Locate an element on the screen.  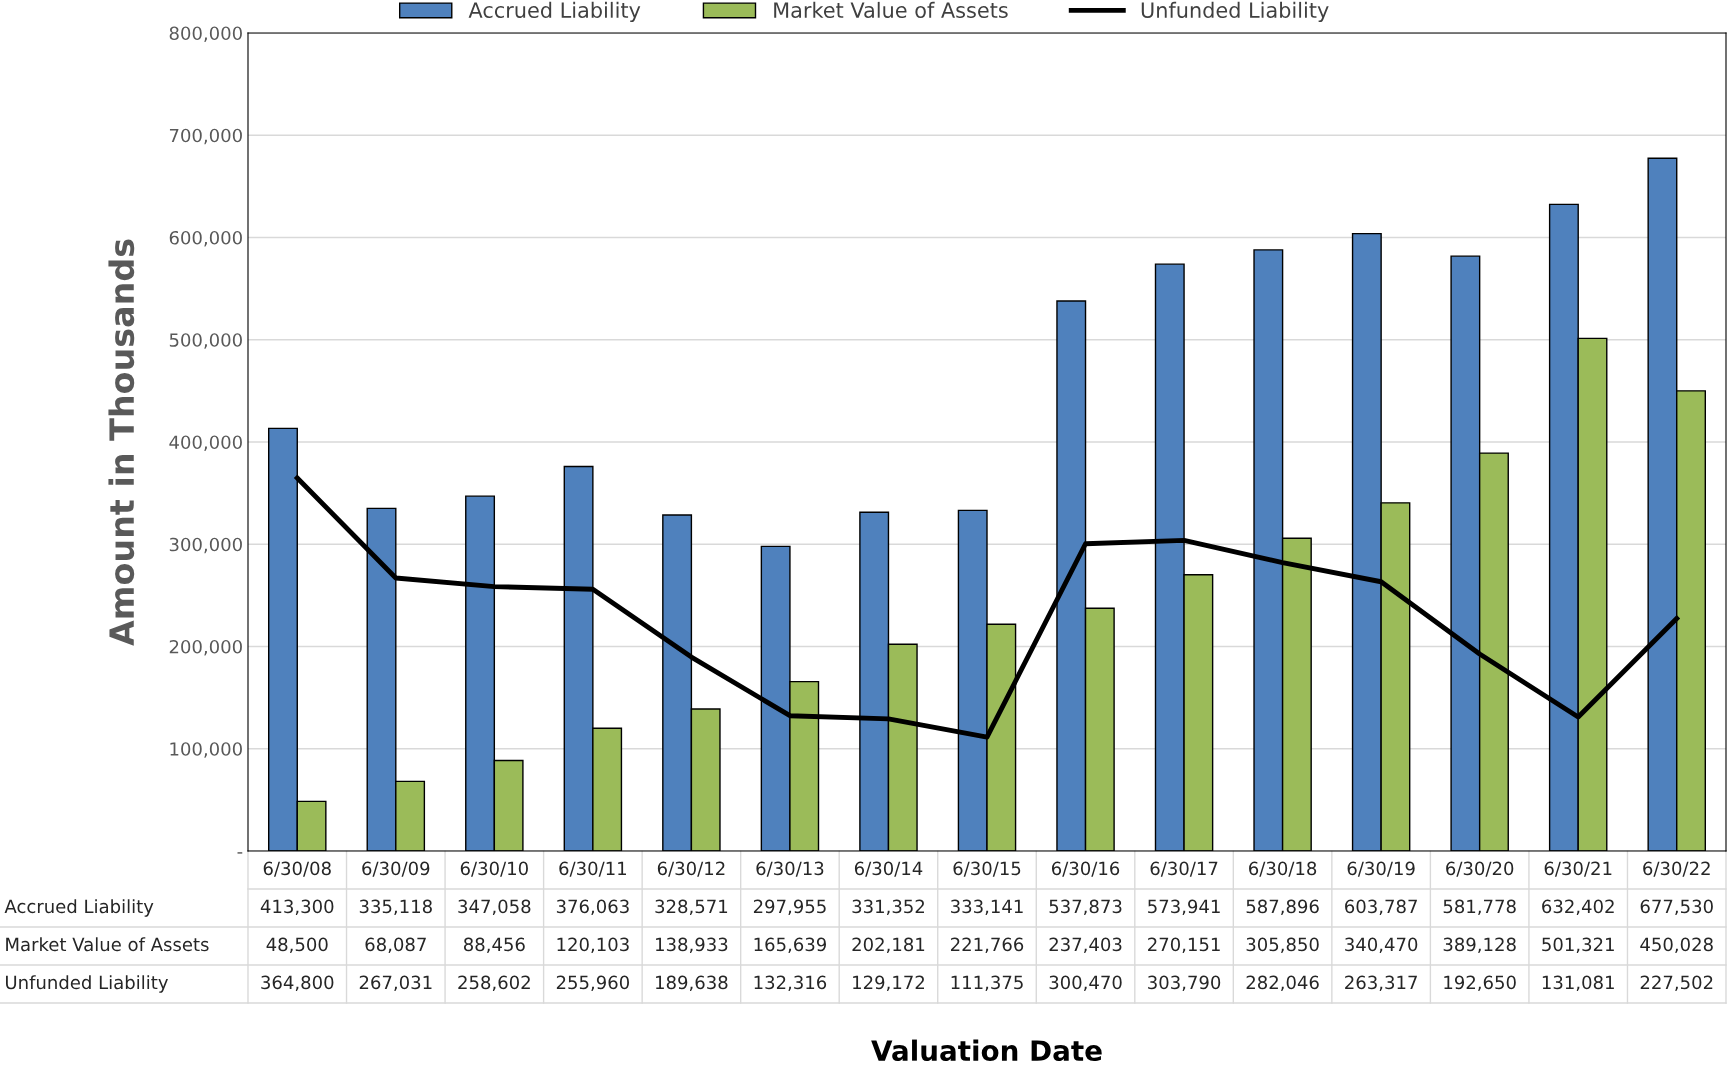
data-label: 581,778 is located at coordinates (1479, 907).